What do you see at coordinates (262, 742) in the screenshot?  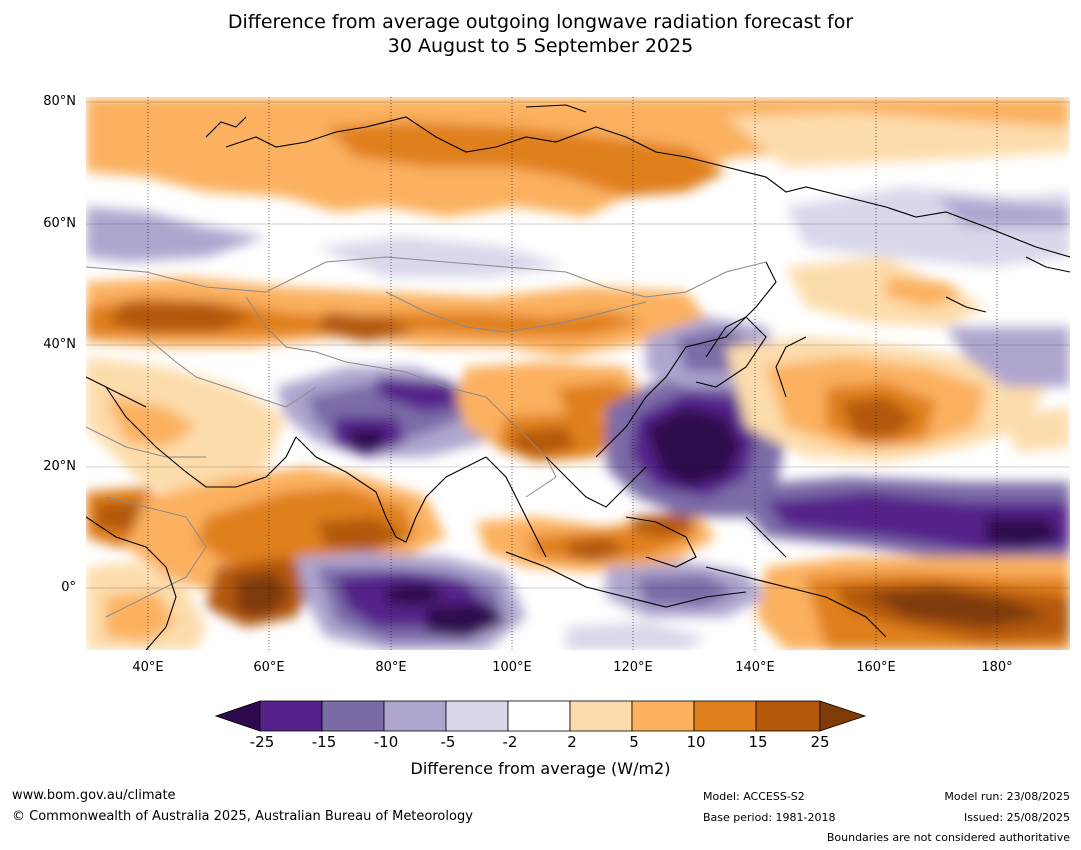 I see `colorbar-tick: -25` at bounding box center [262, 742].